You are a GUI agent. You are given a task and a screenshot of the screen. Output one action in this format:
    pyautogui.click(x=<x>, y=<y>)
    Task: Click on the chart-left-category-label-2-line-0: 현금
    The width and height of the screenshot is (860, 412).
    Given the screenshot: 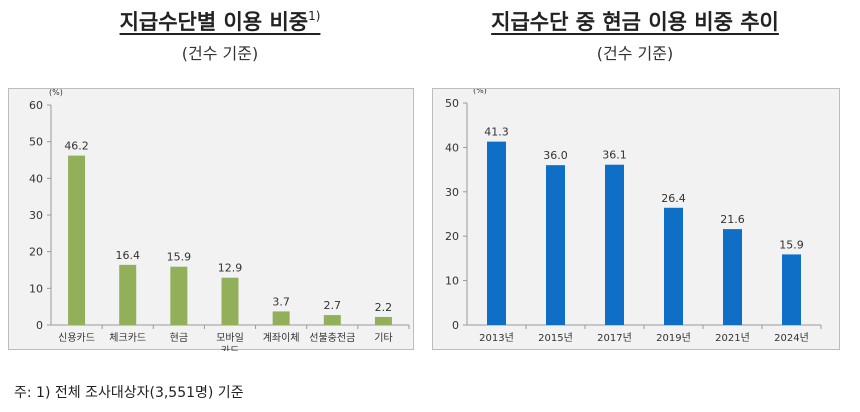 What is the action you would take?
    pyautogui.click(x=179, y=338)
    